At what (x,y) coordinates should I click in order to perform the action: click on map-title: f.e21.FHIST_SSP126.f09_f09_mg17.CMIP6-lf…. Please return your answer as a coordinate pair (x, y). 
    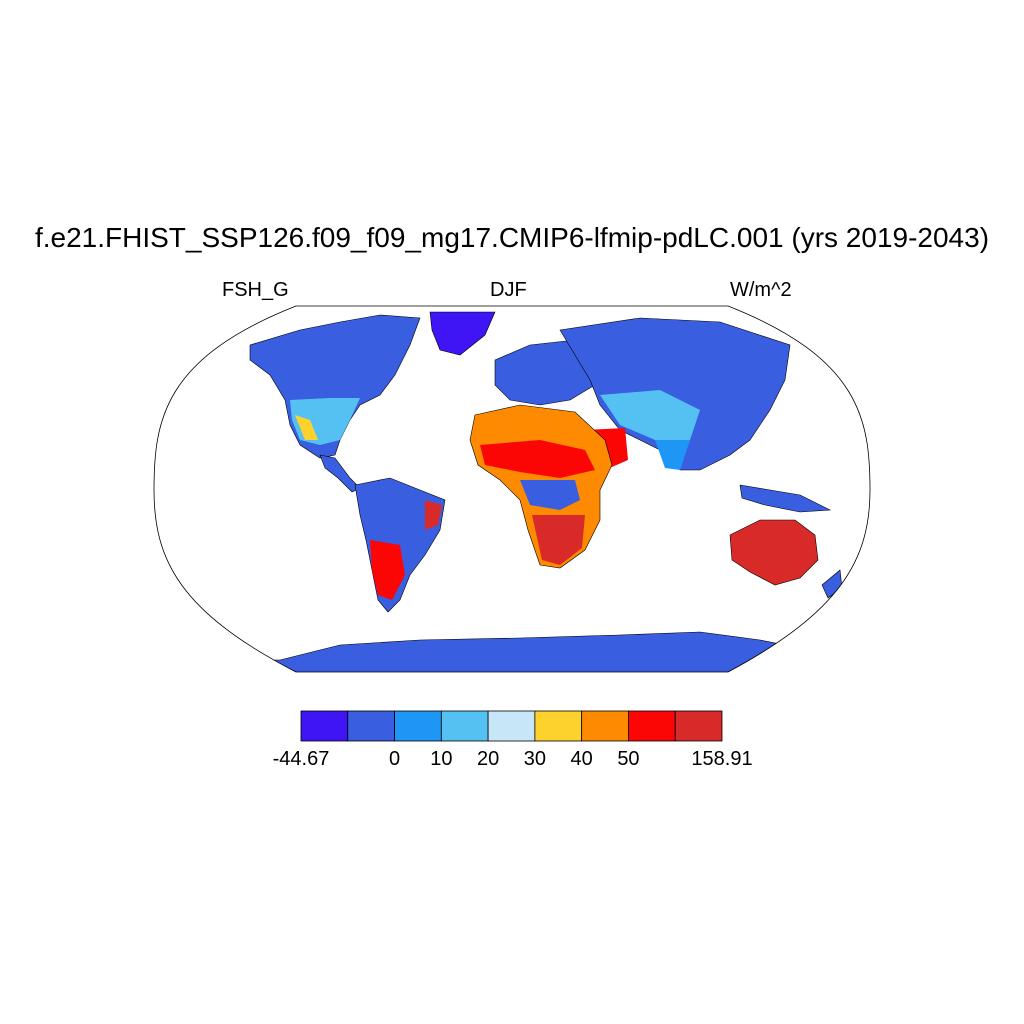
    Looking at the image, I should click on (512, 237).